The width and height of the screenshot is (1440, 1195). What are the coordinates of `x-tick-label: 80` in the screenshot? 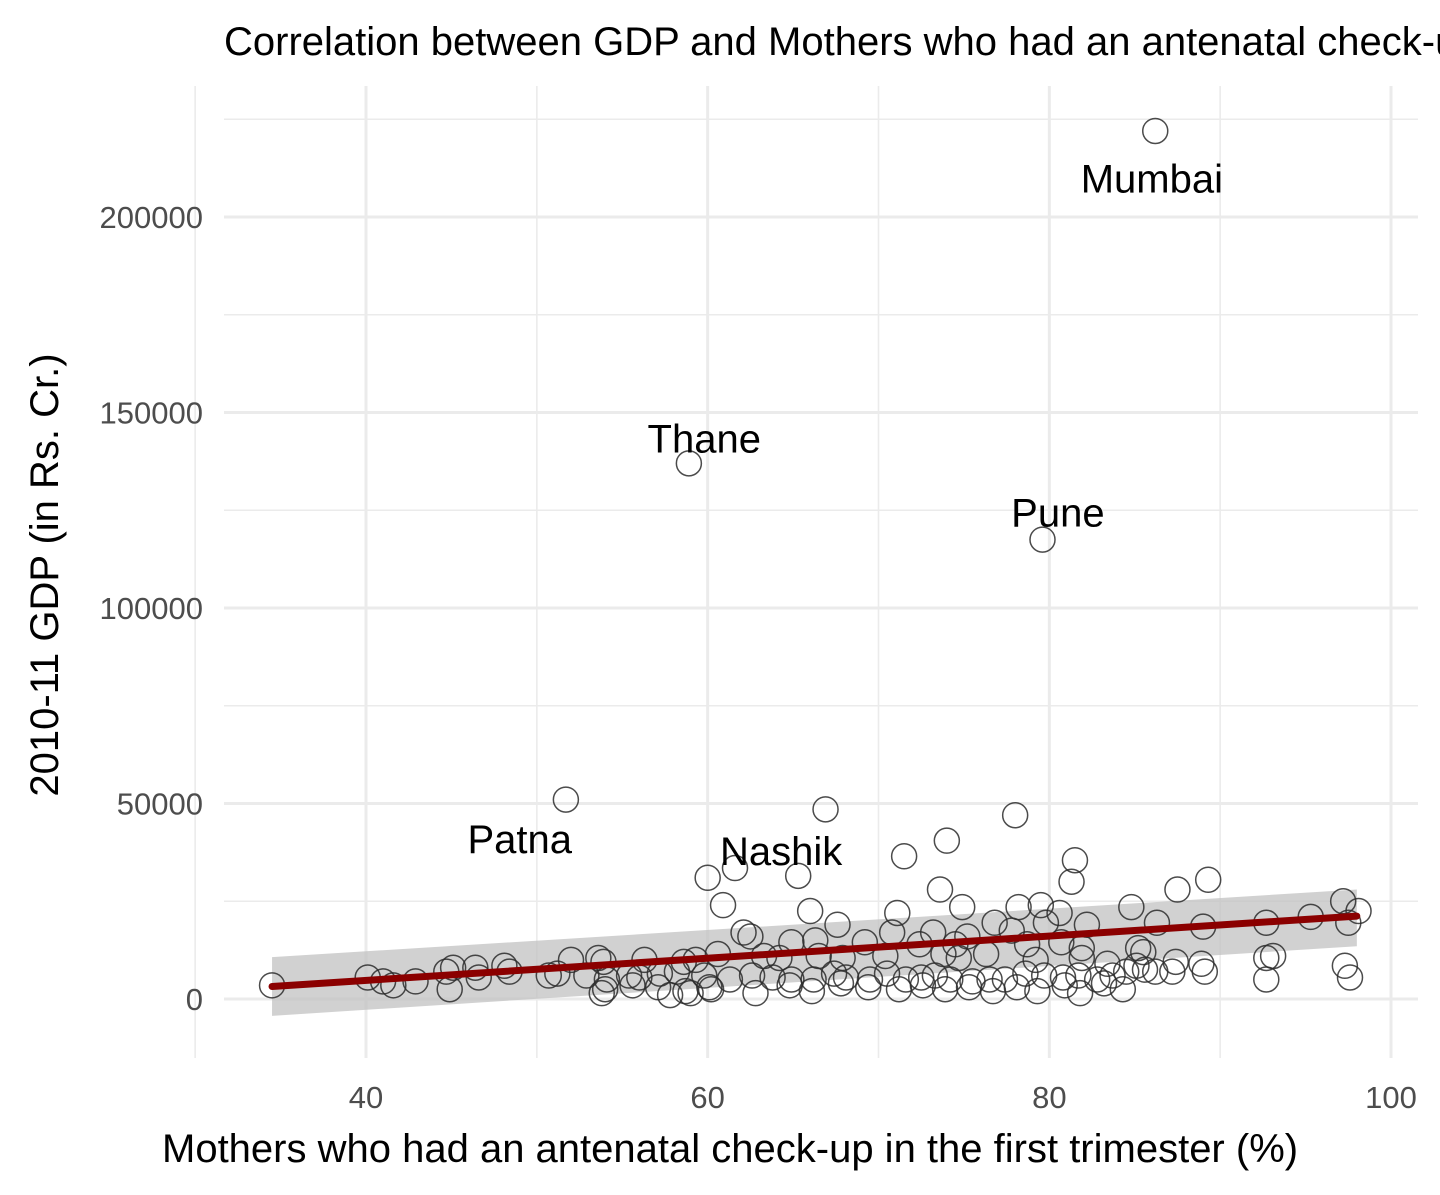 It's located at (1049, 1097).